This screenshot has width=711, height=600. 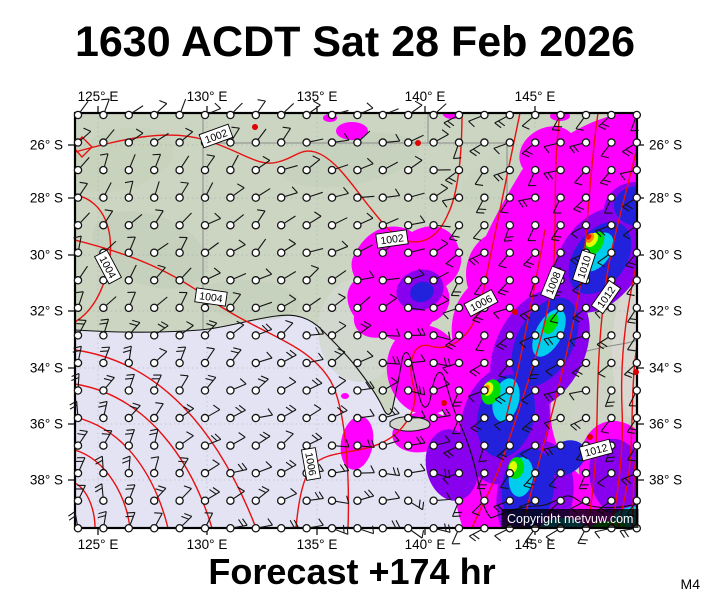 I want to click on isobar, so click(x=103, y=488).